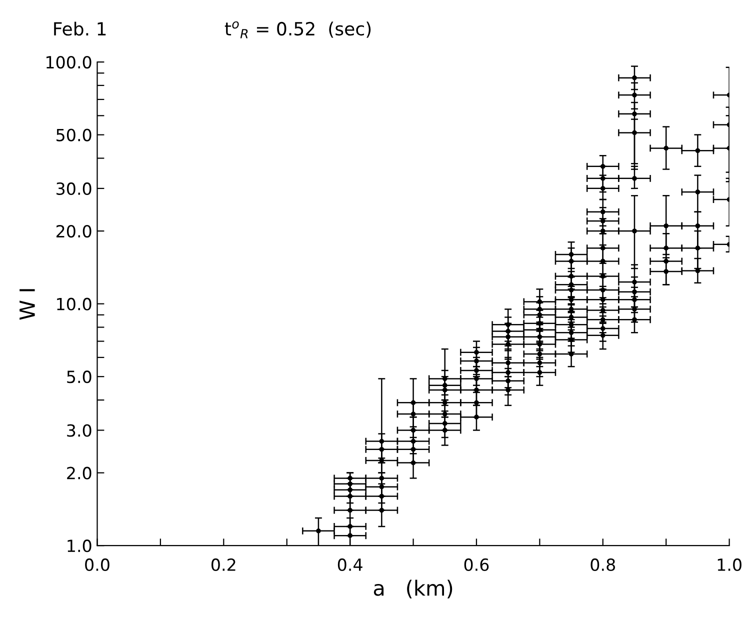 Image resolution: width=748 pixels, height=620 pixels. What do you see at coordinates (224, 564) in the screenshot?
I see `x-tick-label: 0.2` at bounding box center [224, 564].